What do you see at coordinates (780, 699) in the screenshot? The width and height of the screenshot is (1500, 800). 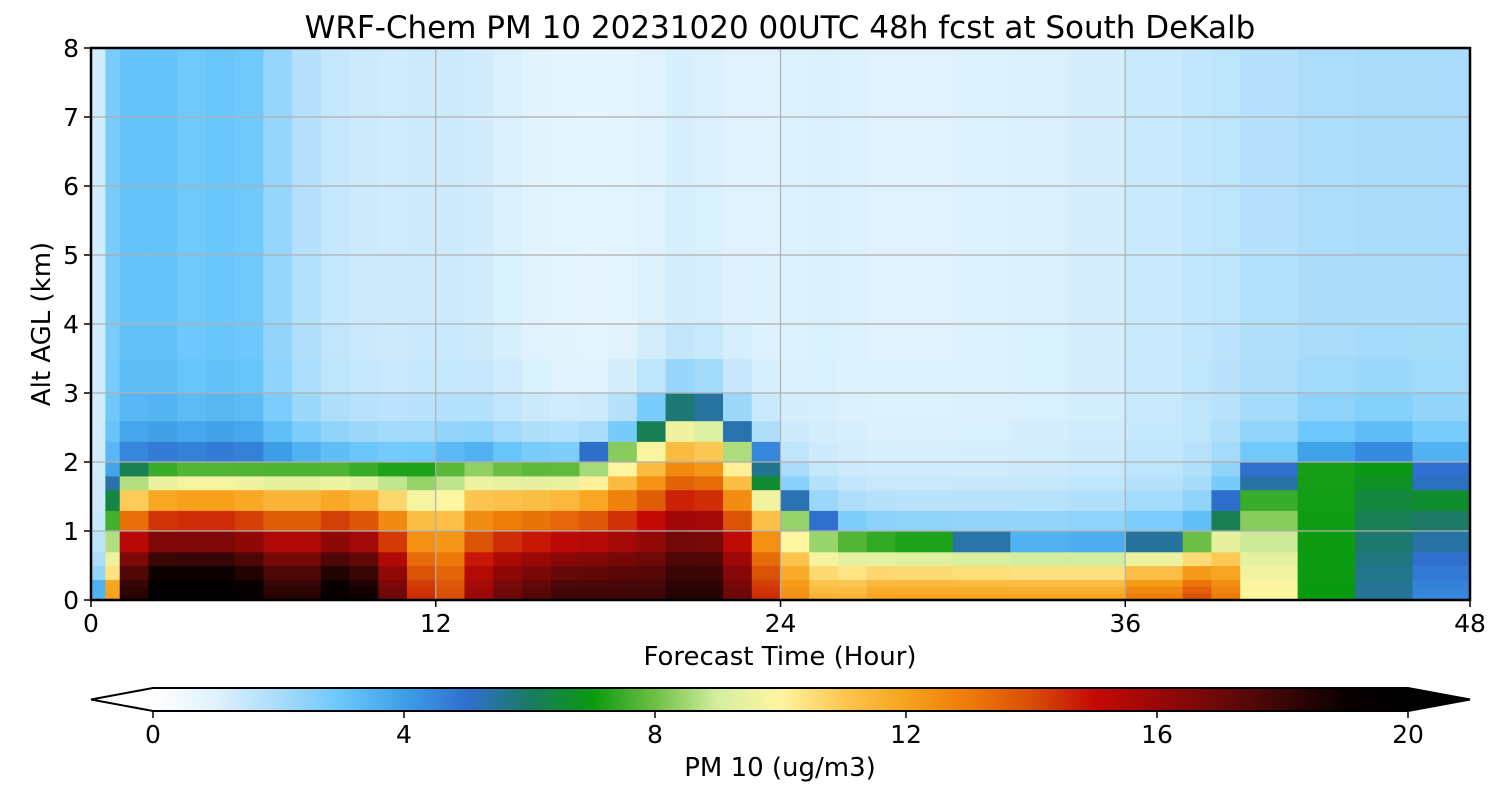 I see `colorbar` at bounding box center [780, 699].